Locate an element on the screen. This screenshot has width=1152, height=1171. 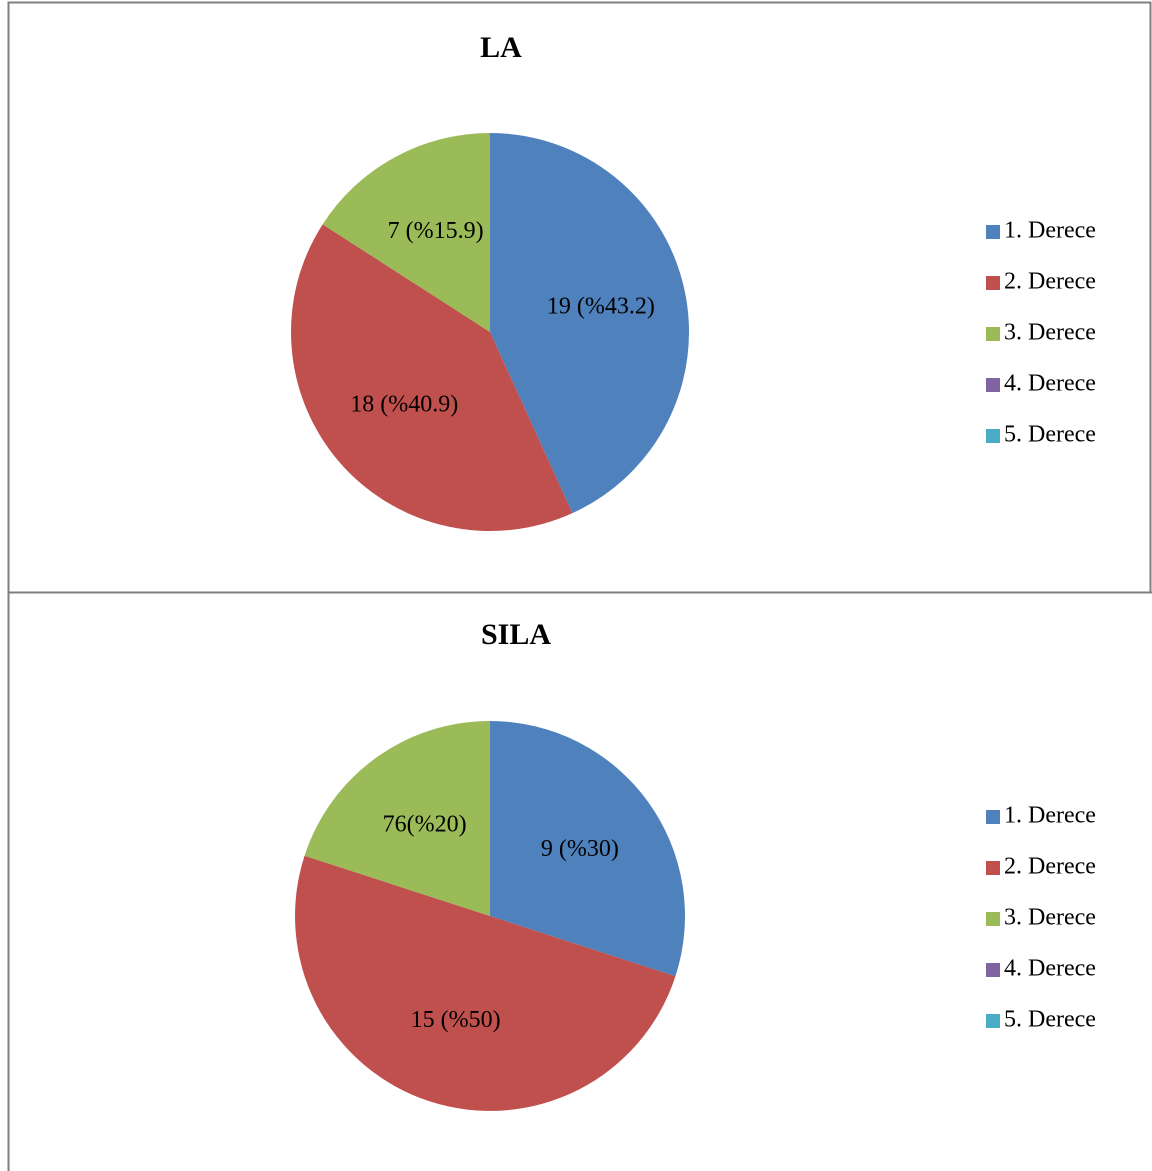
data-label: 15 (%50) is located at coordinates (456, 1020).